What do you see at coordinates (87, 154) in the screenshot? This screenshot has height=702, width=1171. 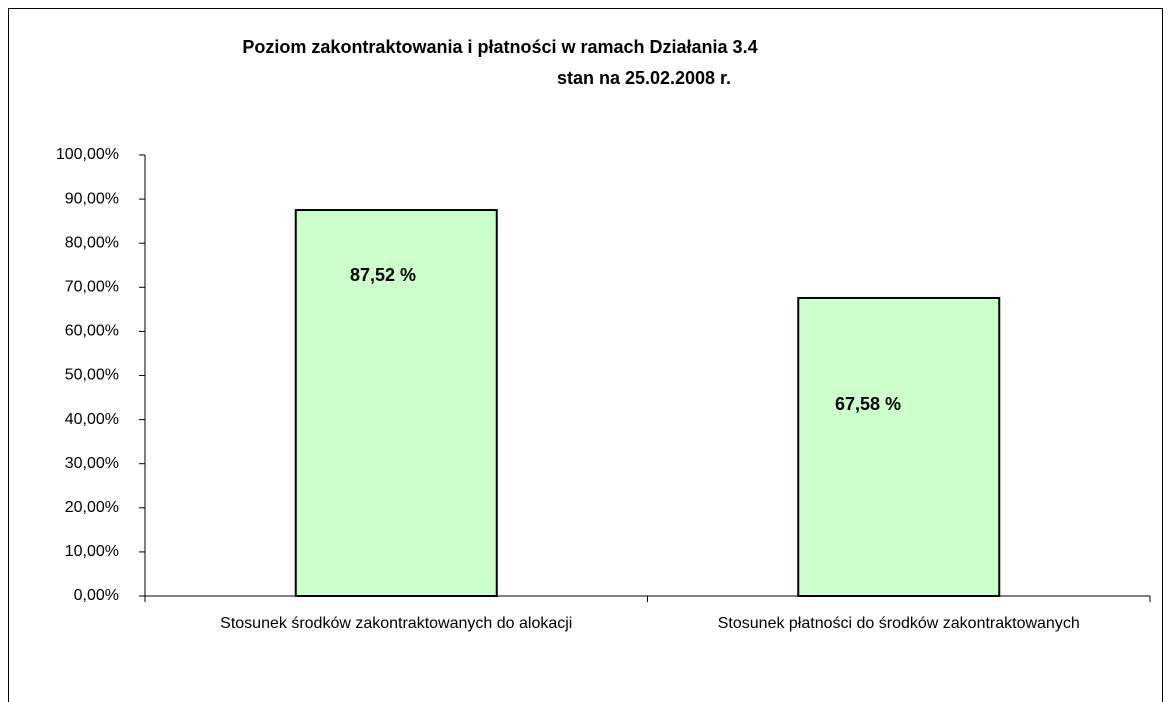 I see `y-tick-label: 100,00%` at bounding box center [87, 154].